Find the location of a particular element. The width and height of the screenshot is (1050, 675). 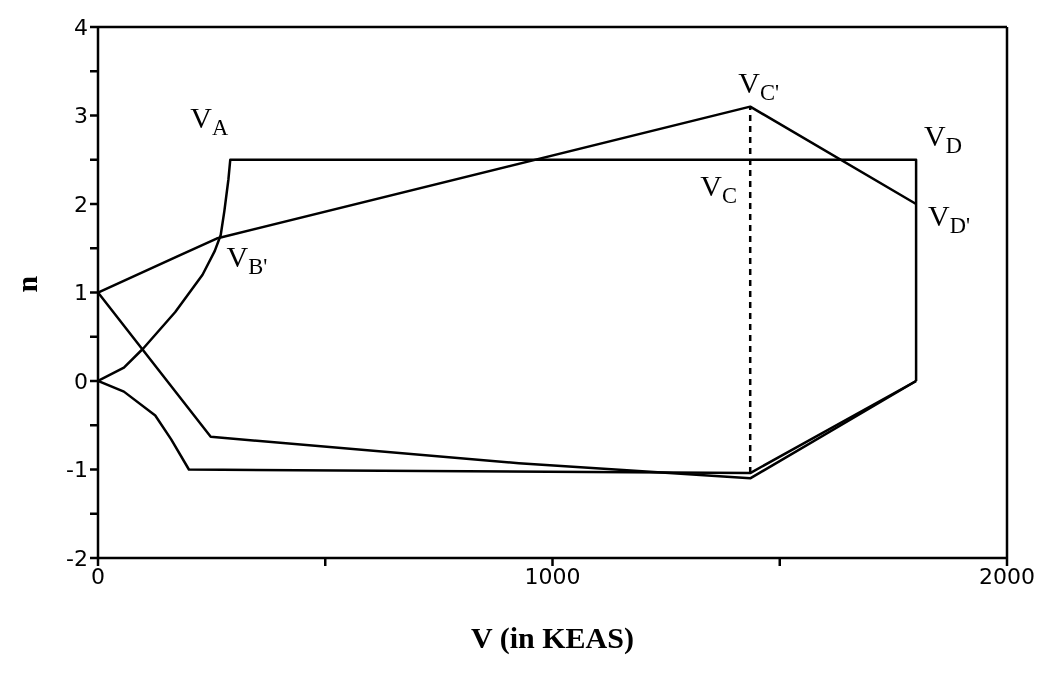

annotation: V$_{C}$ is located at coordinates (718, 188).